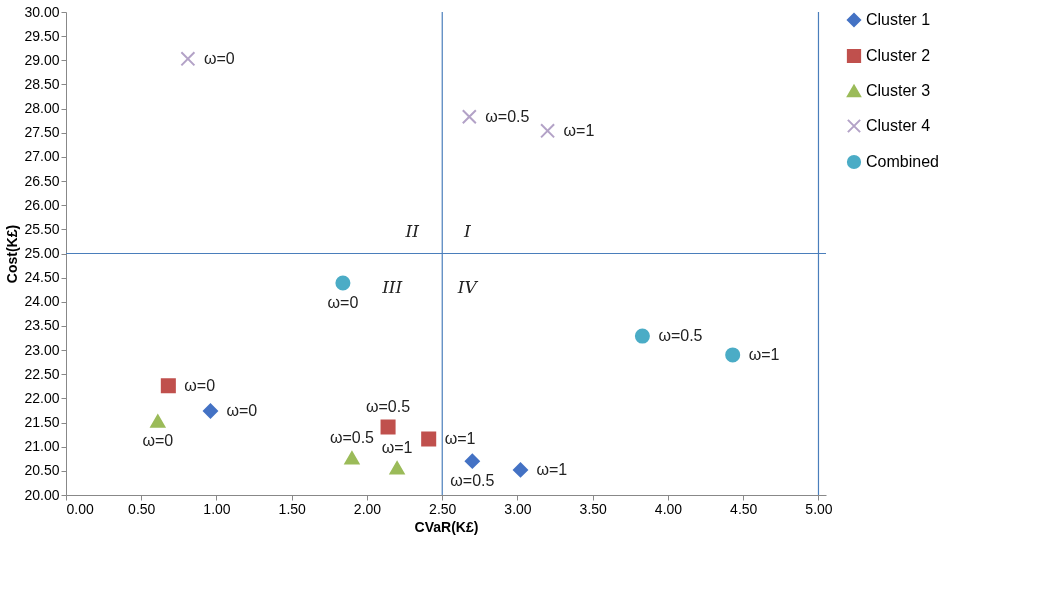  Describe the element at coordinates (42, 422) in the screenshot. I see `y-tick-label: 21.50` at that location.